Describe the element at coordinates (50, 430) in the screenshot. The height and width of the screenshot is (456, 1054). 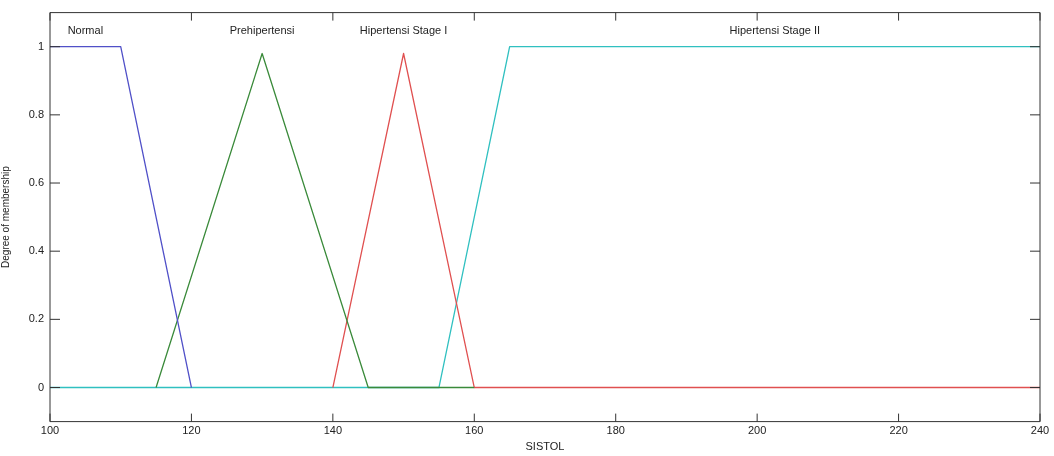
I see `x-tick-label: 100` at that location.